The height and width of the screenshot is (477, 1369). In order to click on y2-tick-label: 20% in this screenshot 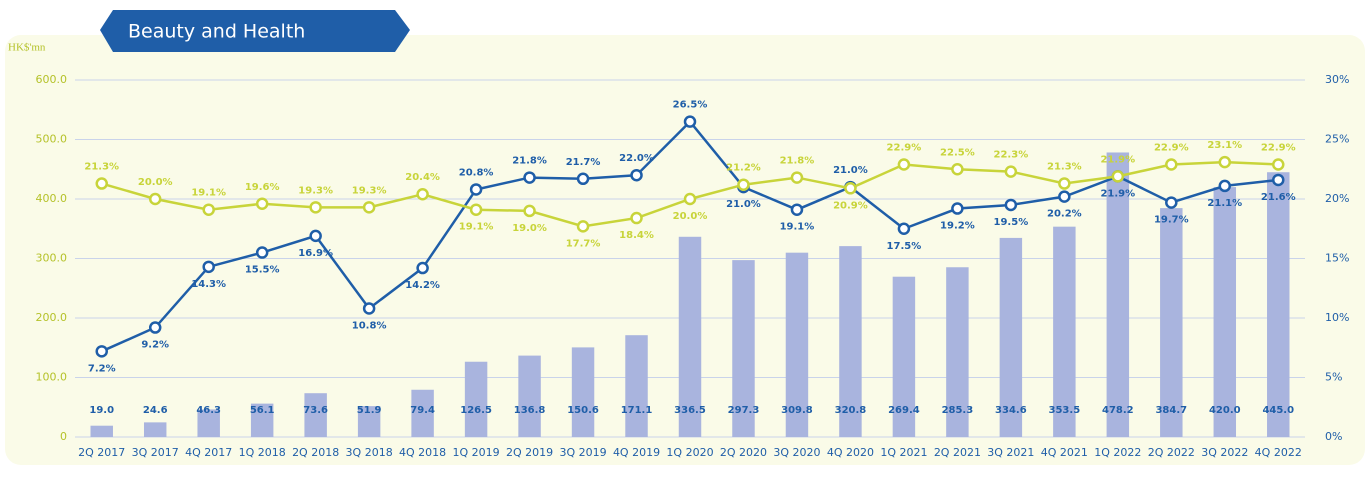, I will do `click(1337, 198)`.